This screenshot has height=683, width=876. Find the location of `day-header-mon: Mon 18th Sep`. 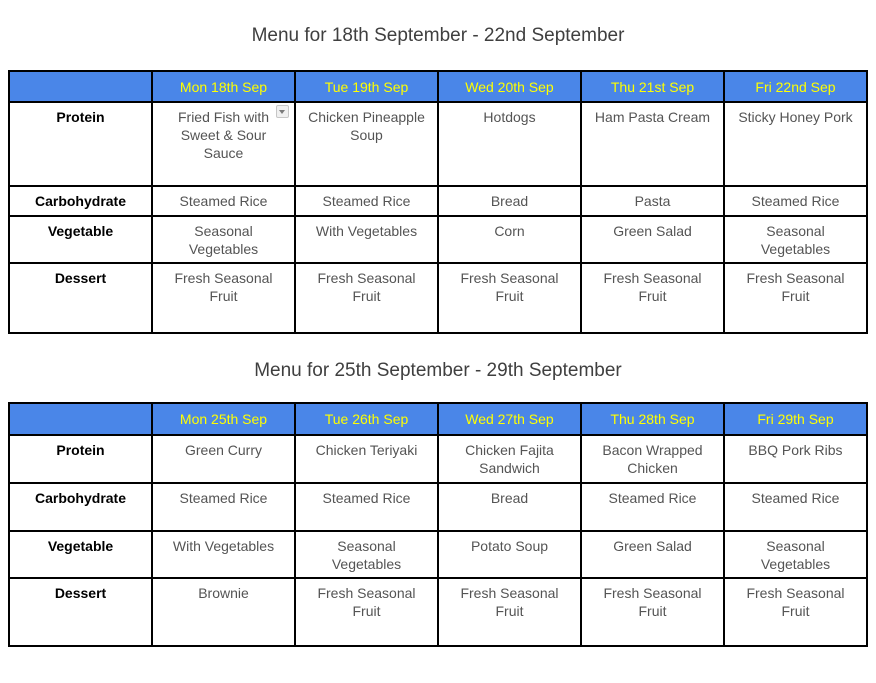

day-header-mon: Mon 18th Sep is located at coordinates (223, 86).